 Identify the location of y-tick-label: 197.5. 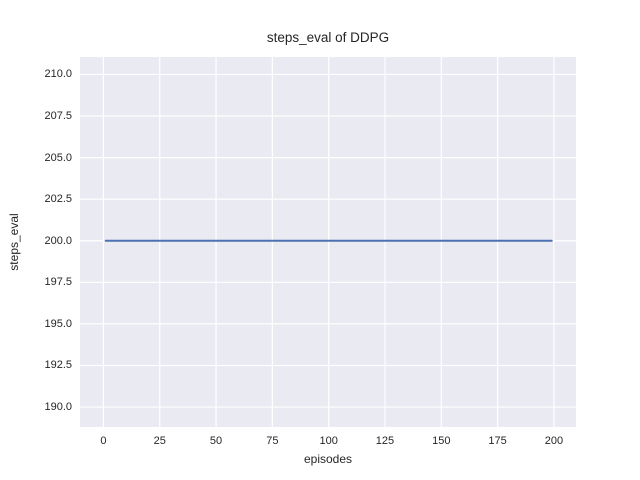
(58, 282).